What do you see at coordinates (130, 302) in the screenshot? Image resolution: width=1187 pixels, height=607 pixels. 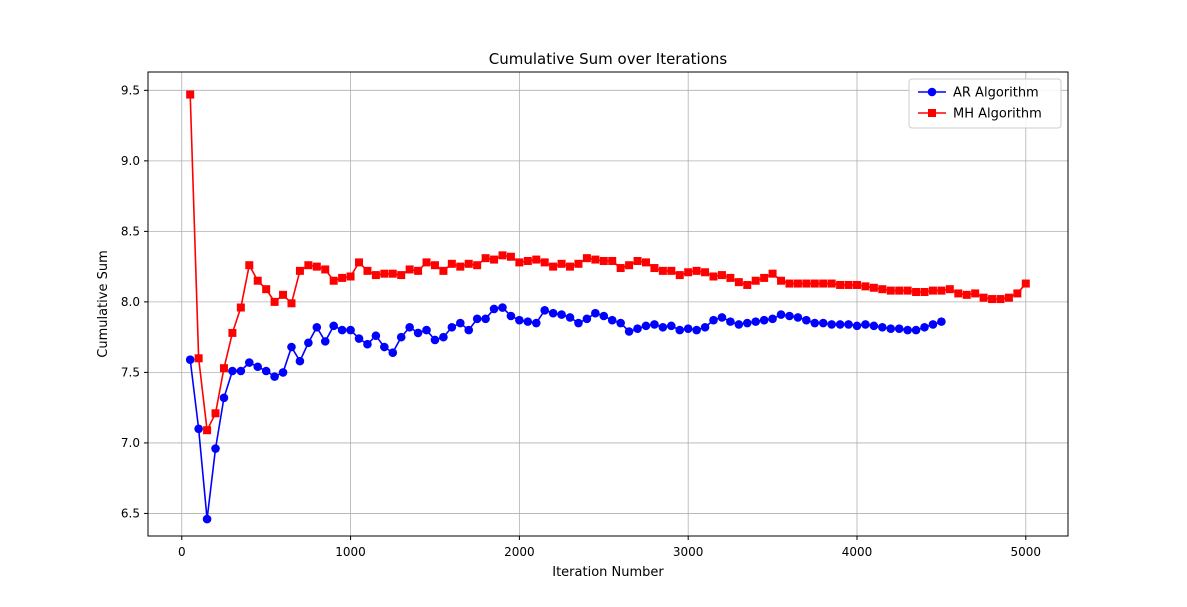 I see `y-tick-label: 8.0` at bounding box center [130, 302].